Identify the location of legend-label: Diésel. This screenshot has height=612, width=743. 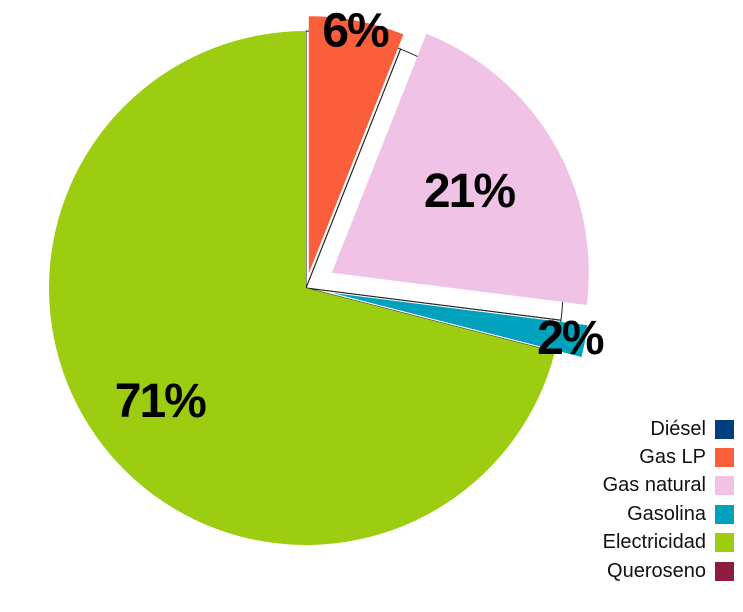
(678, 428).